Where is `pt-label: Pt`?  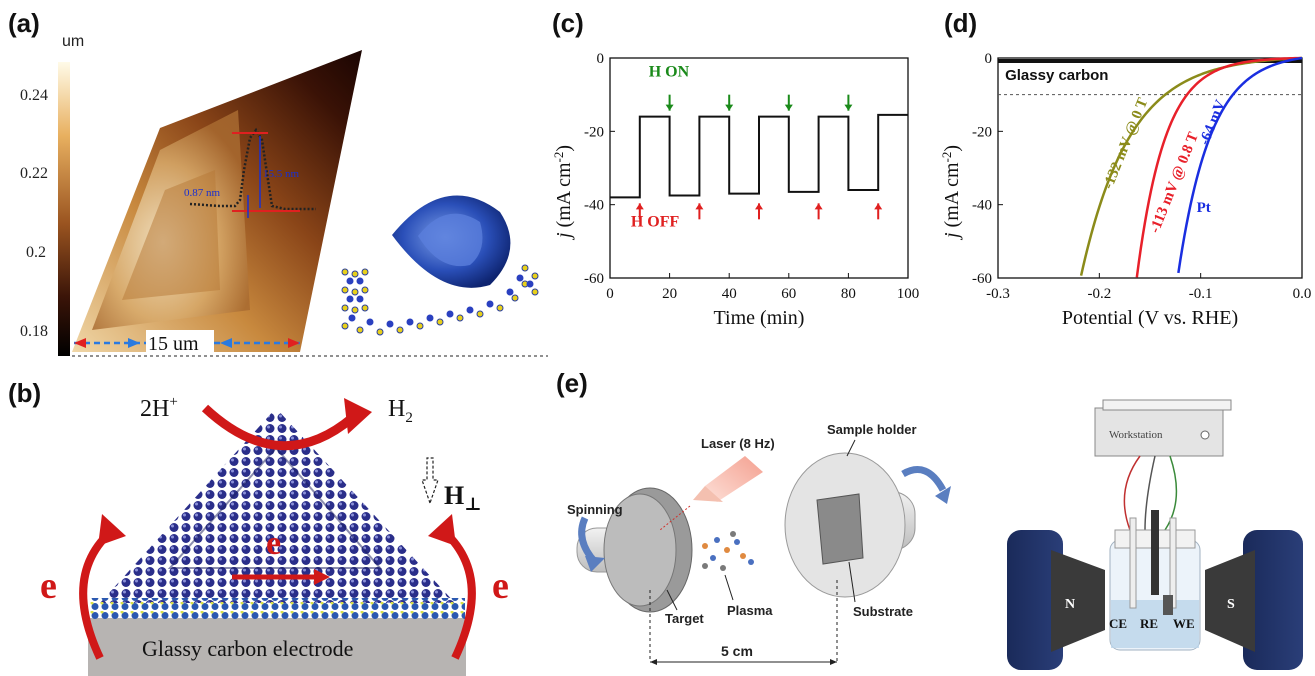
pt-label: Pt is located at coordinates (1204, 208).